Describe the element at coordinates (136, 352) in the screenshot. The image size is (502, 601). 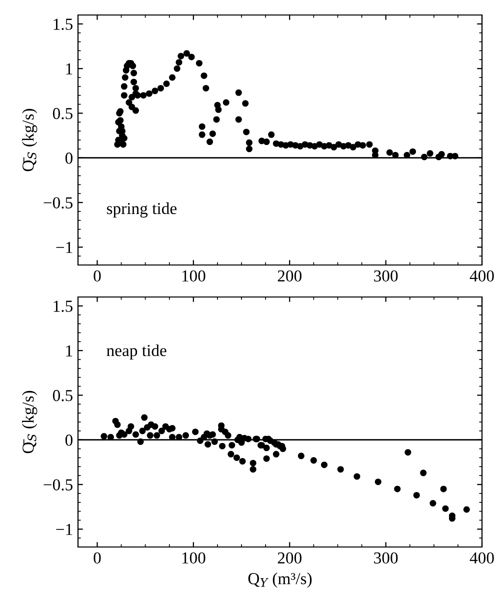
I see `annotation: neap tide` at that location.